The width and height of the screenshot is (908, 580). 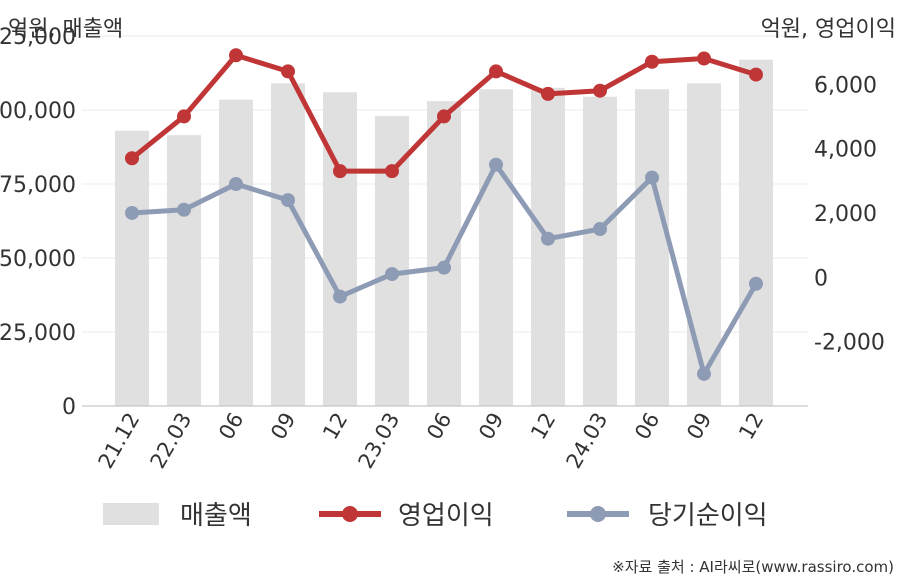 What do you see at coordinates (216, 516) in the screenshot?
I see `legend-label-revenue: 매출액` at bounding box center [216, 516].